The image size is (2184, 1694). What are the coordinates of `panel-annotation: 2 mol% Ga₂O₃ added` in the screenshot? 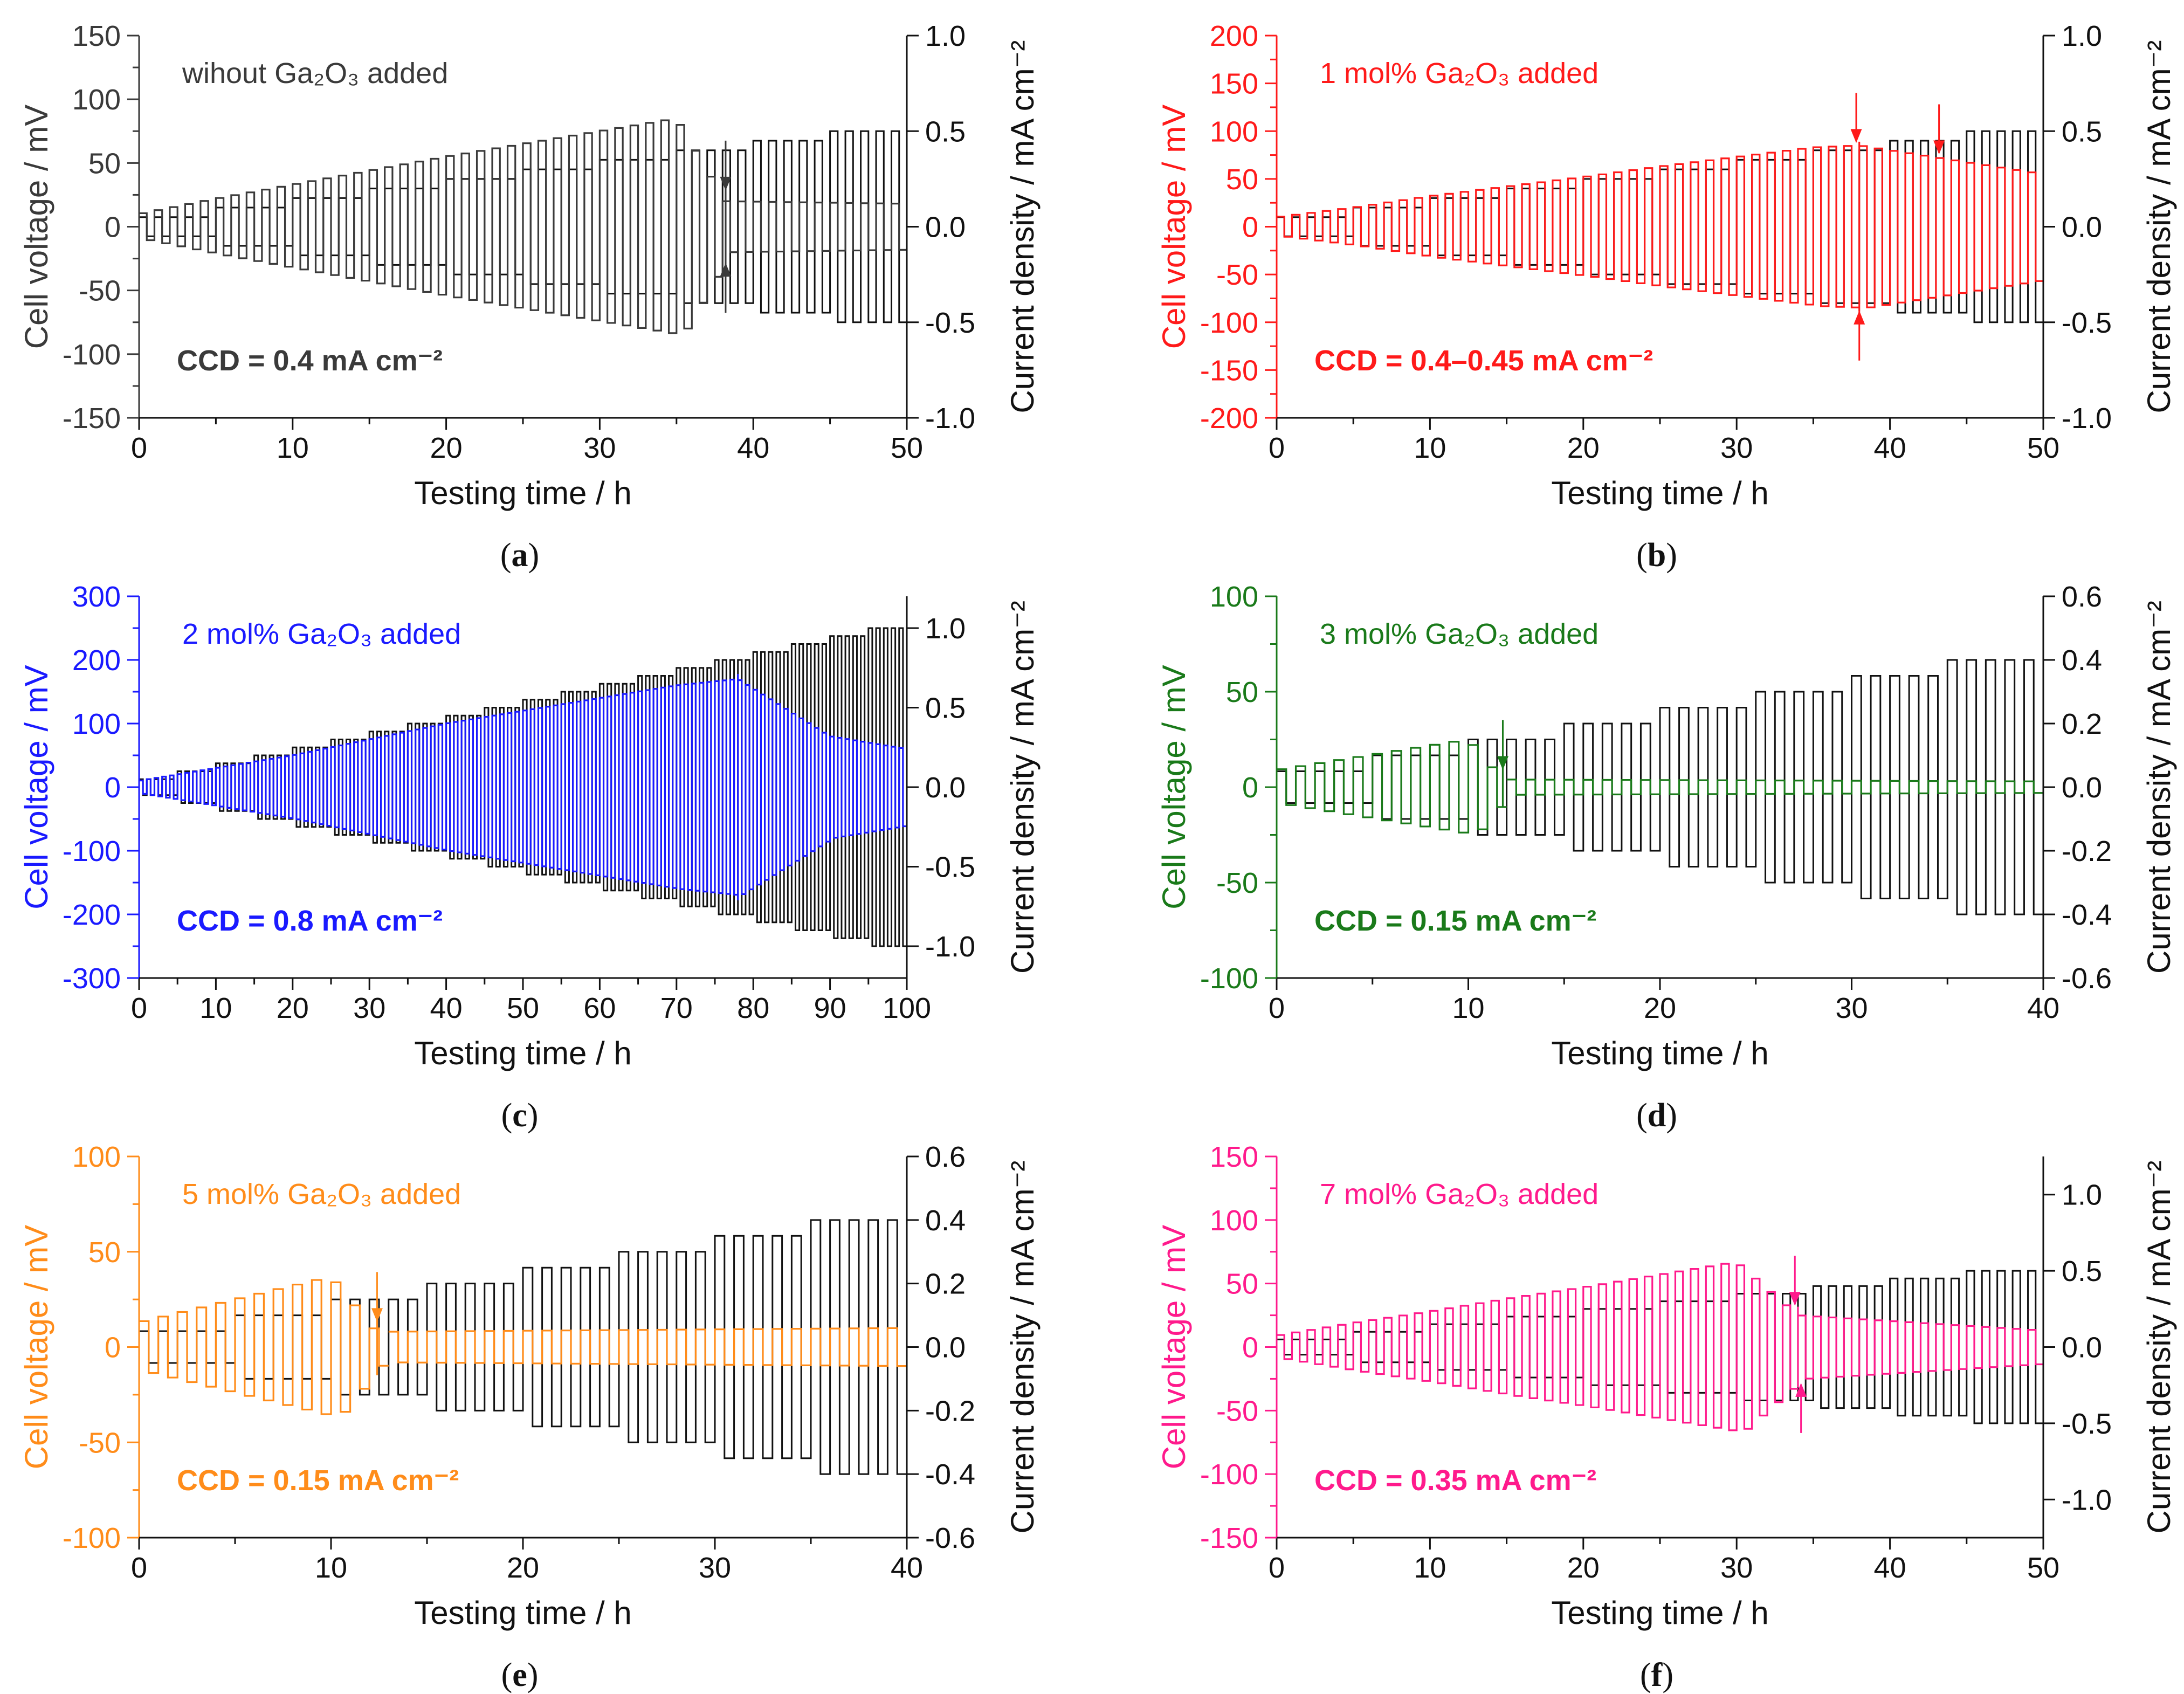 It's located at (321, 634).